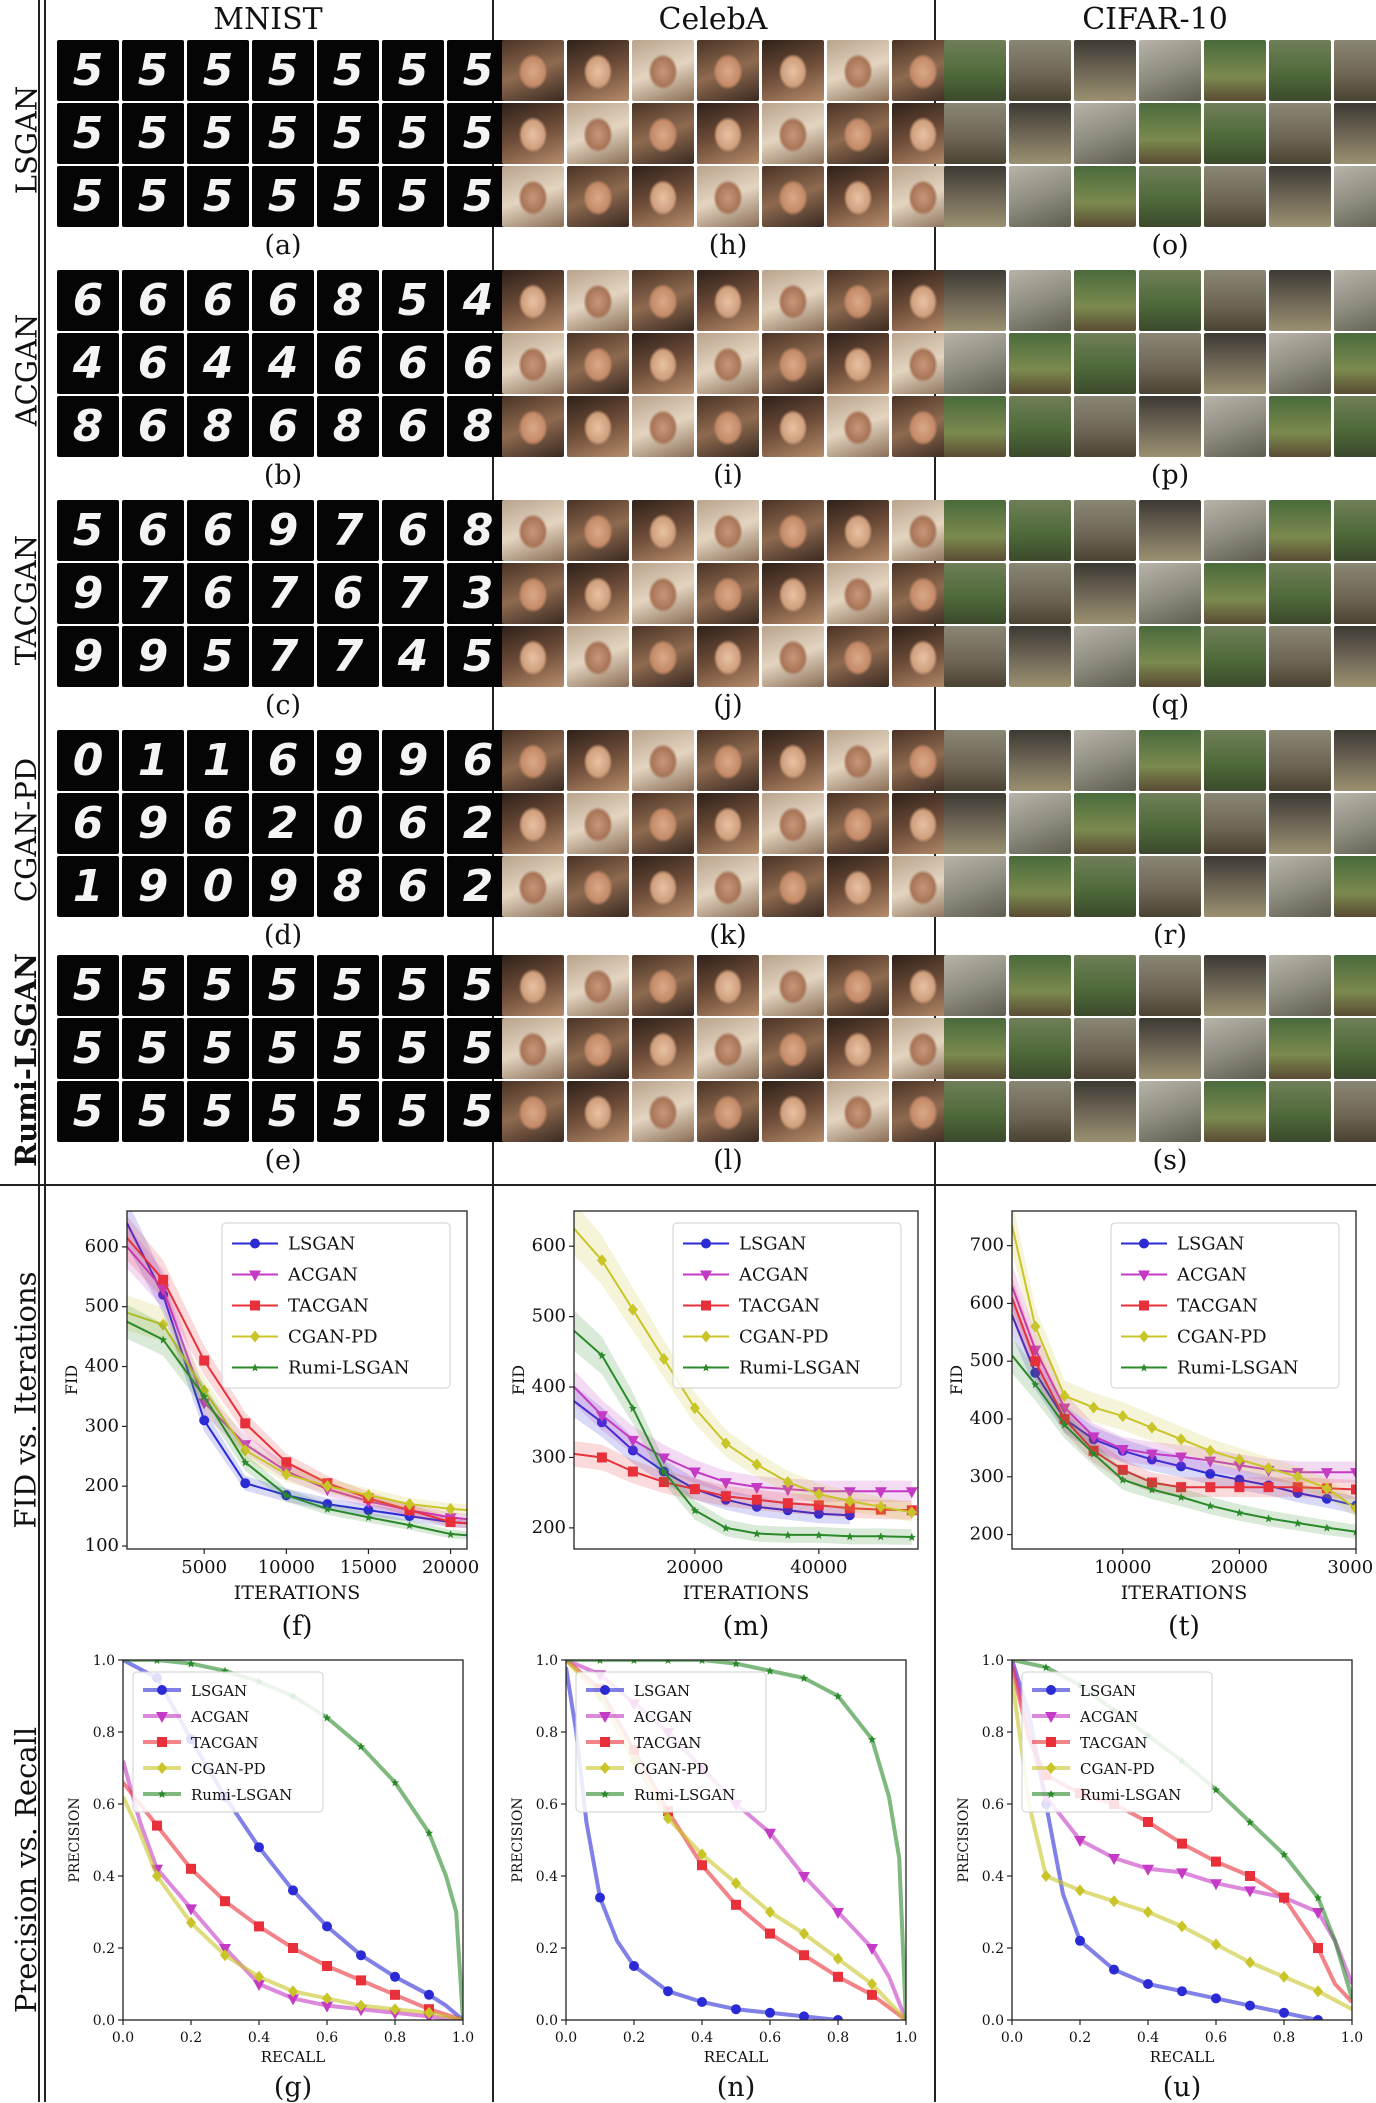  Describe the element at coordinates (1170, 705) in the screenshot. I see `sample-label: (q)` at that location.